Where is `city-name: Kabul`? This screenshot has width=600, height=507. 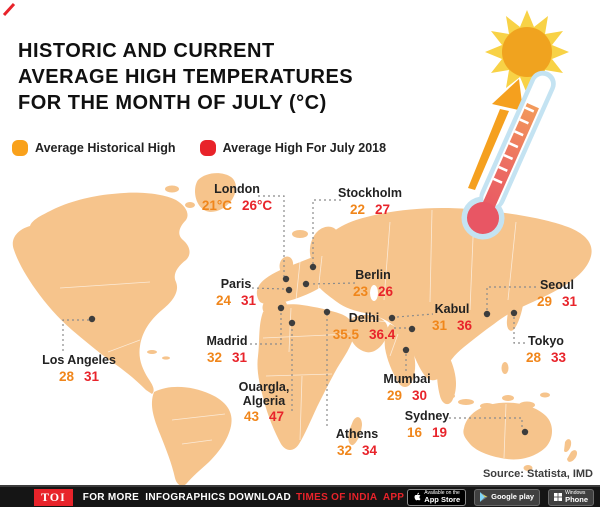
city-name: Kabul is located at coordinates (452, 309).